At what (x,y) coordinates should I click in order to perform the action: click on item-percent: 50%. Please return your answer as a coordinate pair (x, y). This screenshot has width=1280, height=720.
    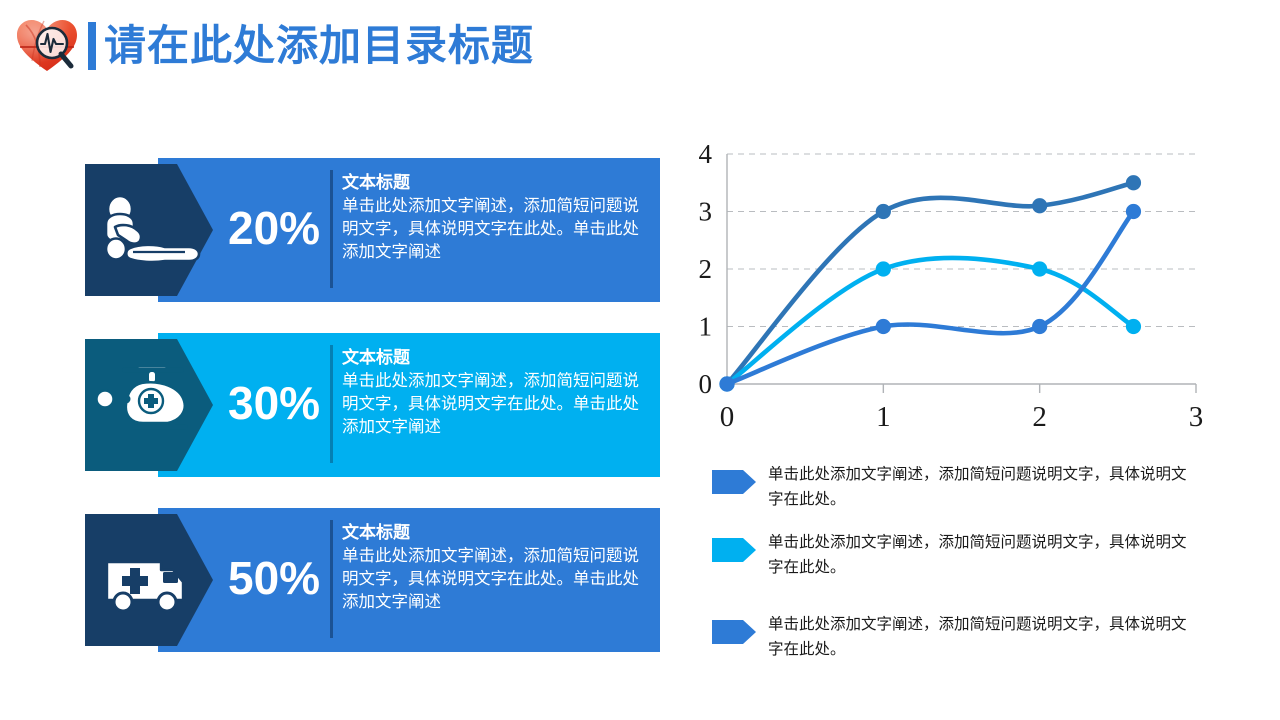
    Looking at the image, I should click on (274, 578).